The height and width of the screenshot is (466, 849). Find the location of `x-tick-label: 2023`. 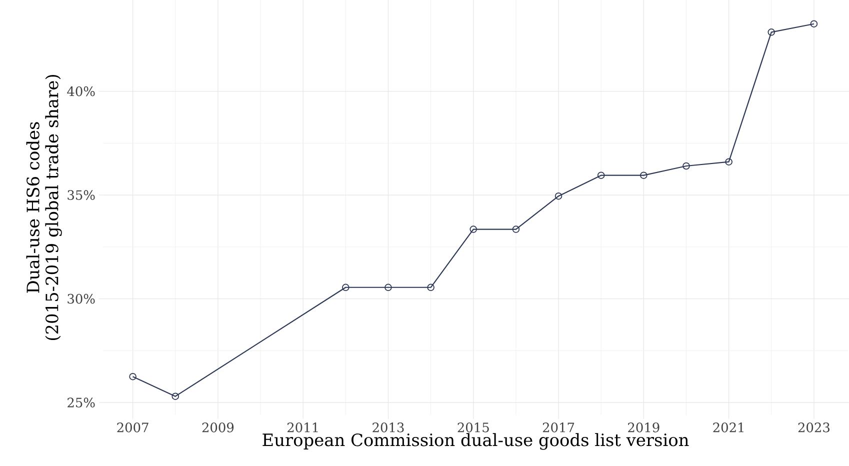

x-tick-label: 2023 is located at coordinates (814, 427).